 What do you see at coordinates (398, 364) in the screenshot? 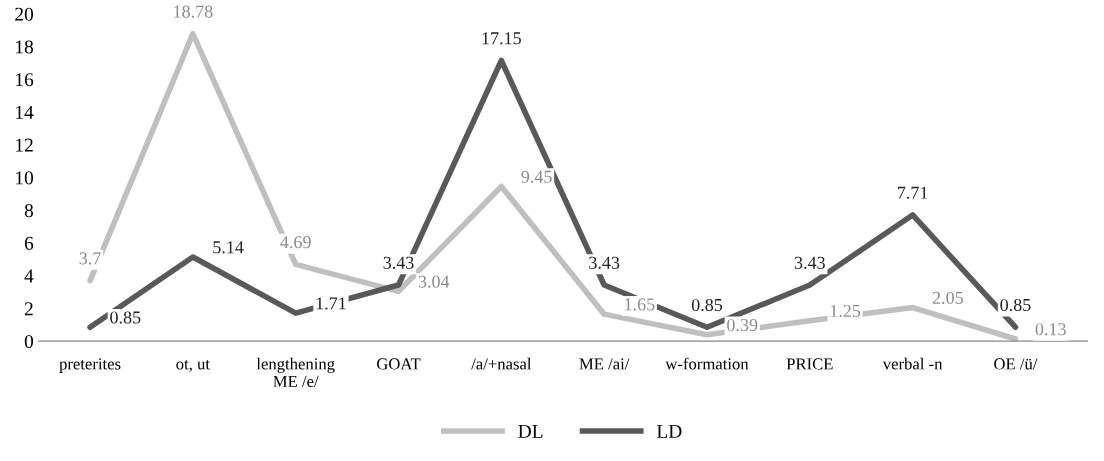
I see `x-tick-label: GOAT` at bounding box center [398, 364].